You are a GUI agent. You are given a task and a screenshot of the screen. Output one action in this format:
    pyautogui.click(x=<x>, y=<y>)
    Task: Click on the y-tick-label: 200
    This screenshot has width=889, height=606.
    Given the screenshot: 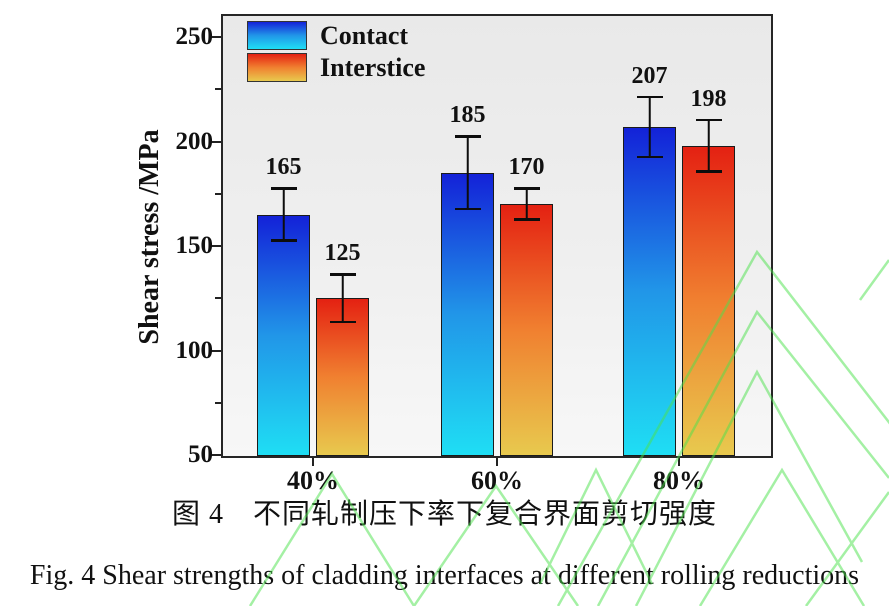 What is the action you would take?
    pyautogui.click(x=194, y=141)
    